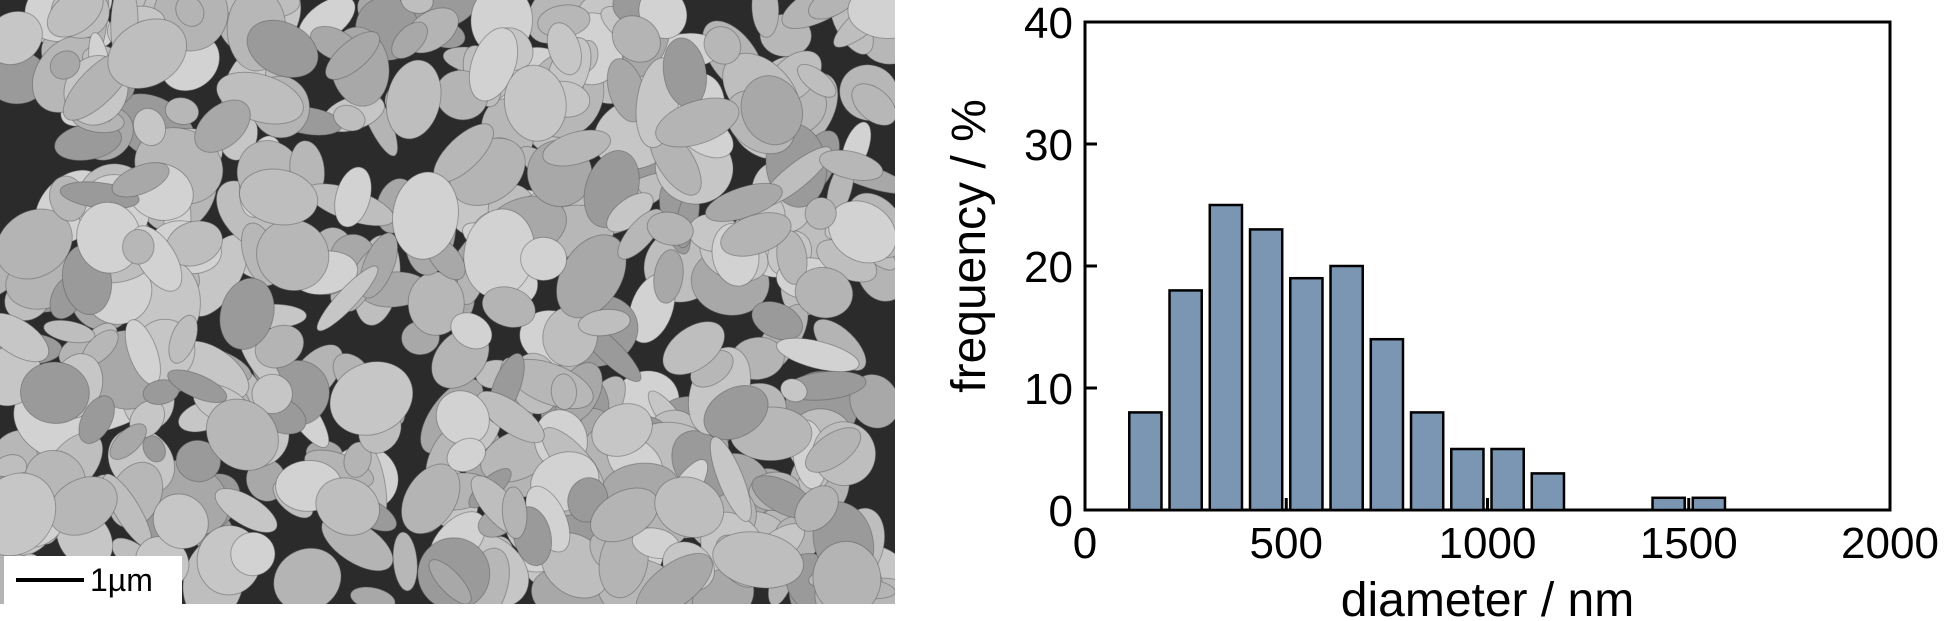 The height and width of the screenshot is (621, 1949). Describe the element at coordinates (1061, 511) in the screenshot. I see `y-tick-label: 0` at that location.